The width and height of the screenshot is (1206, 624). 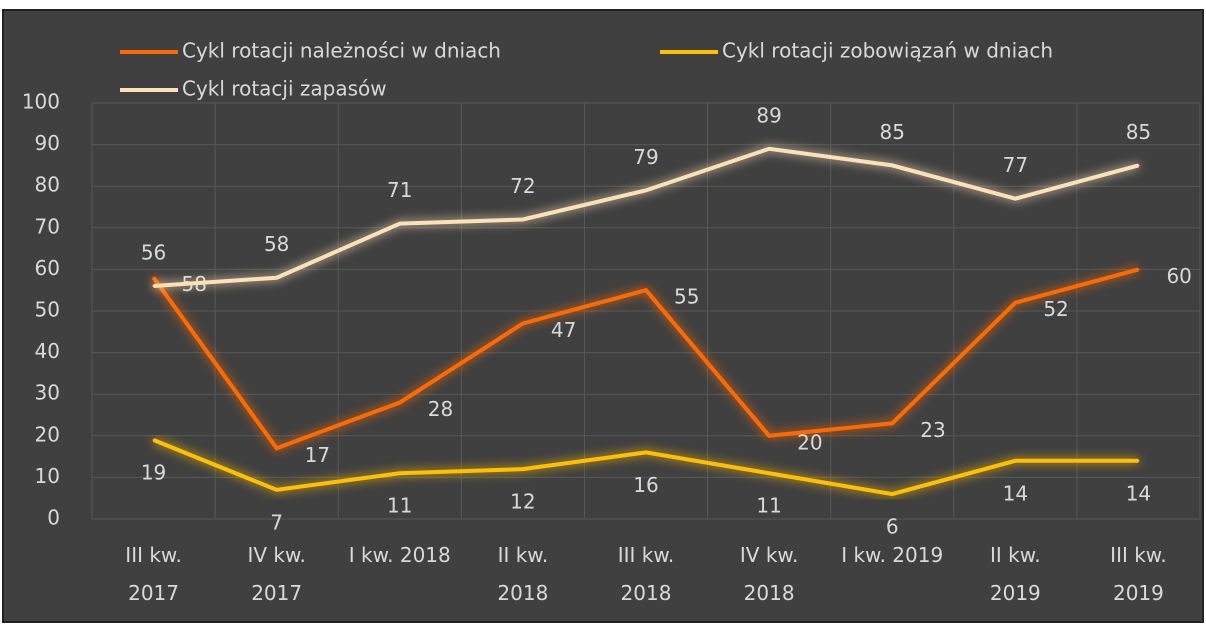 I want to click on data-label: 77, so click(x=1015, y=165).